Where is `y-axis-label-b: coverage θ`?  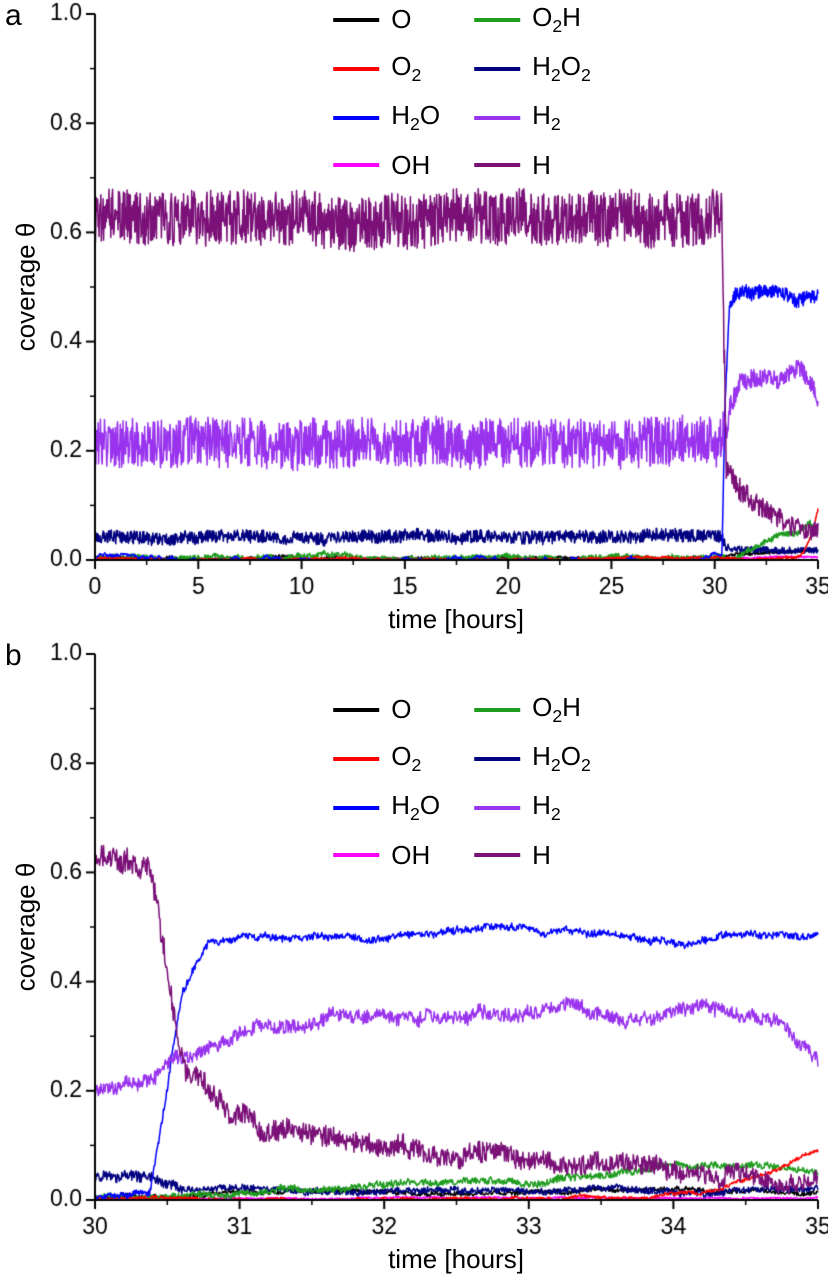 y-axis-label-b: coverage θ is located at coordinates (25, 927).